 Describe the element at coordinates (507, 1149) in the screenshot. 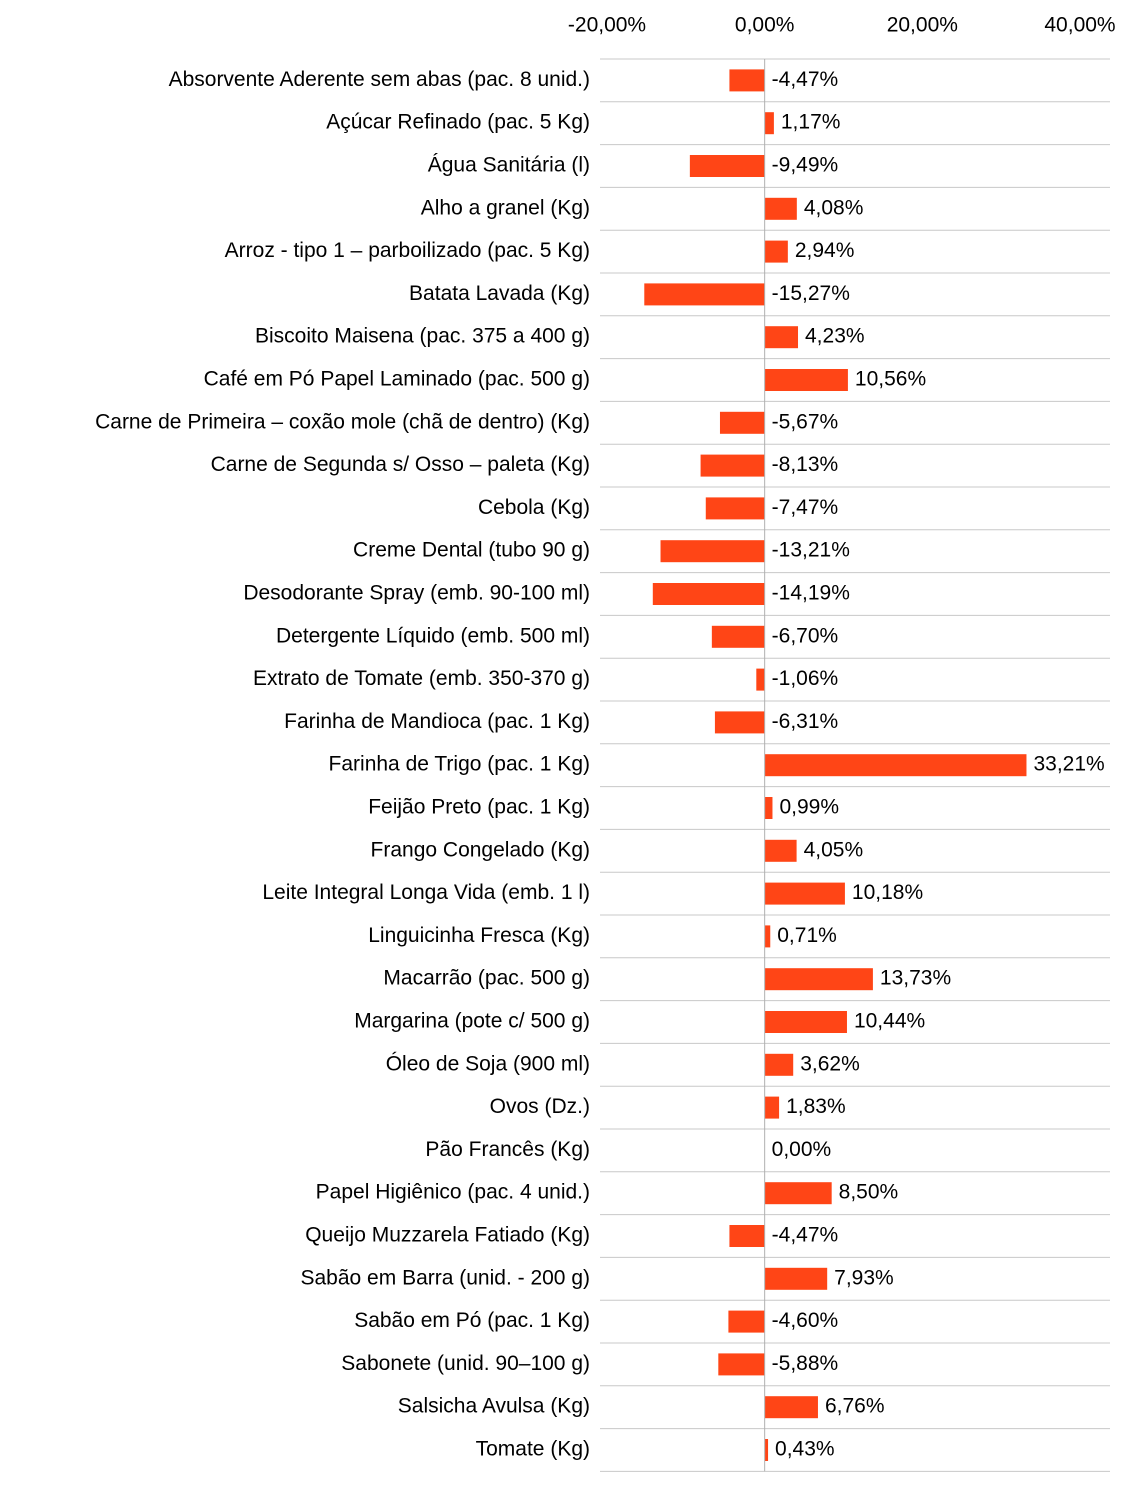

I see `category-label: Pão Francês (Kg)` at that location.